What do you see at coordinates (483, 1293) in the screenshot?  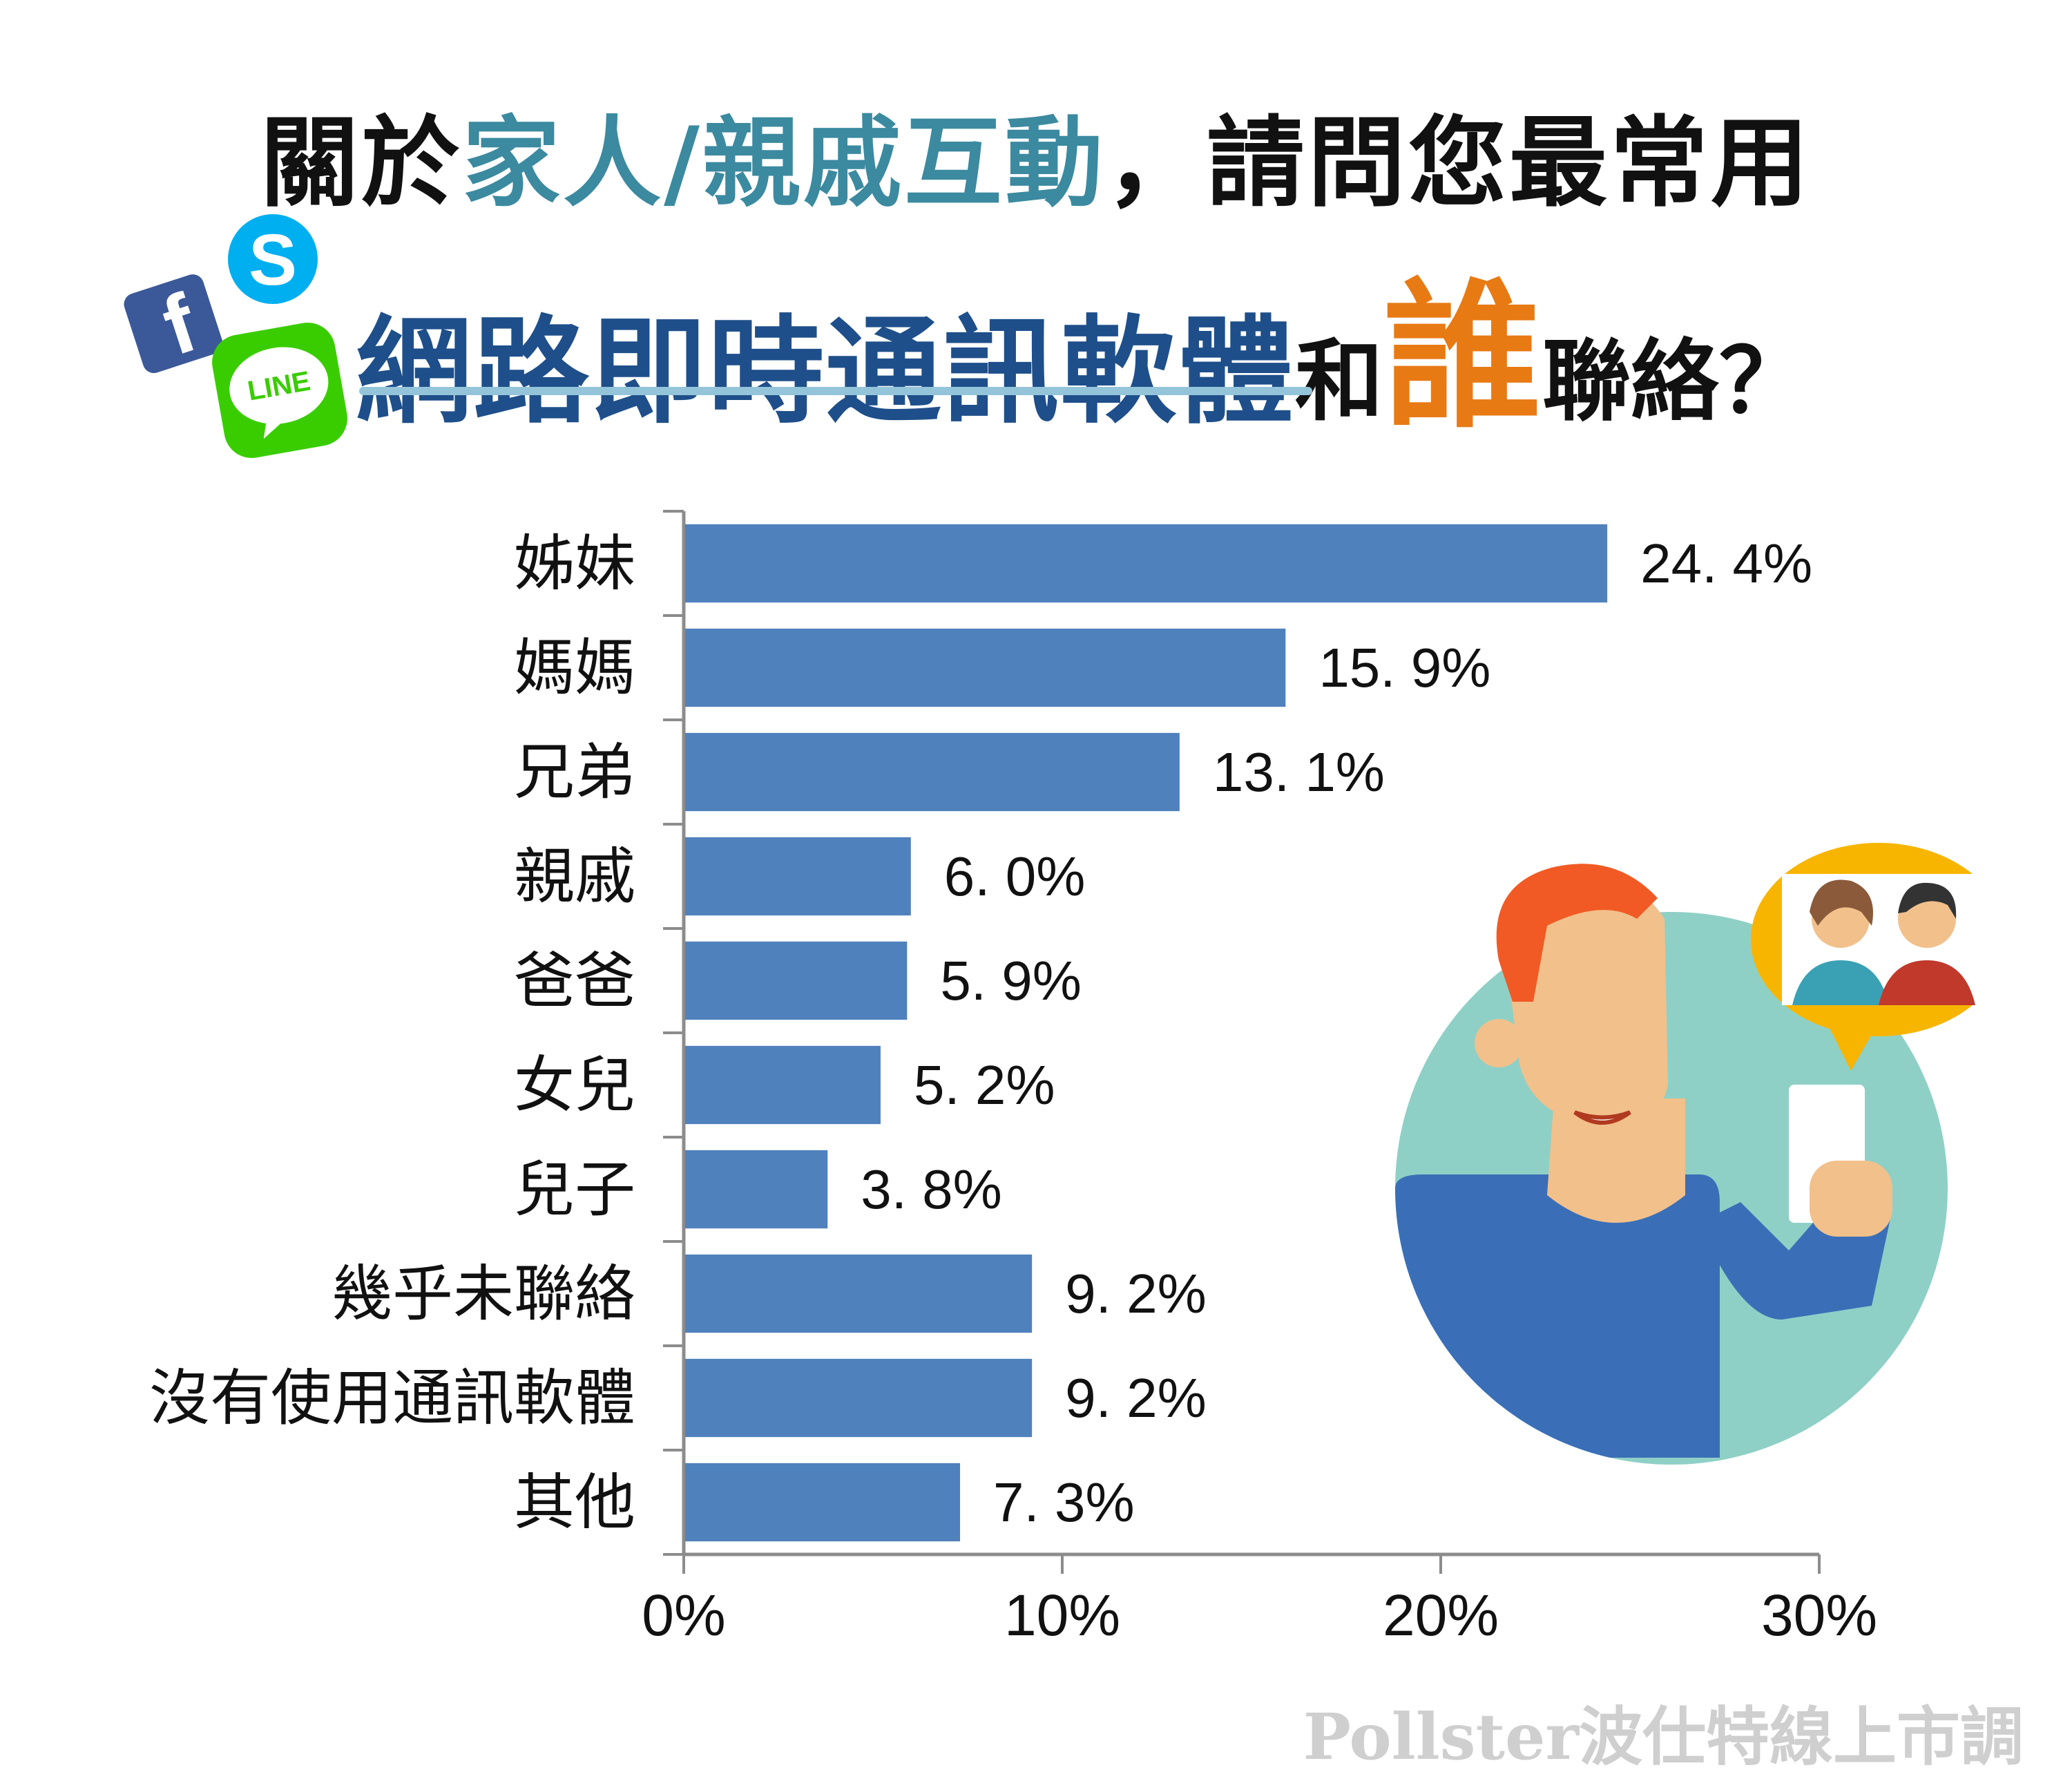 I see `category-label: 幾乎未聯絡` at bounding box center [483, 1293].